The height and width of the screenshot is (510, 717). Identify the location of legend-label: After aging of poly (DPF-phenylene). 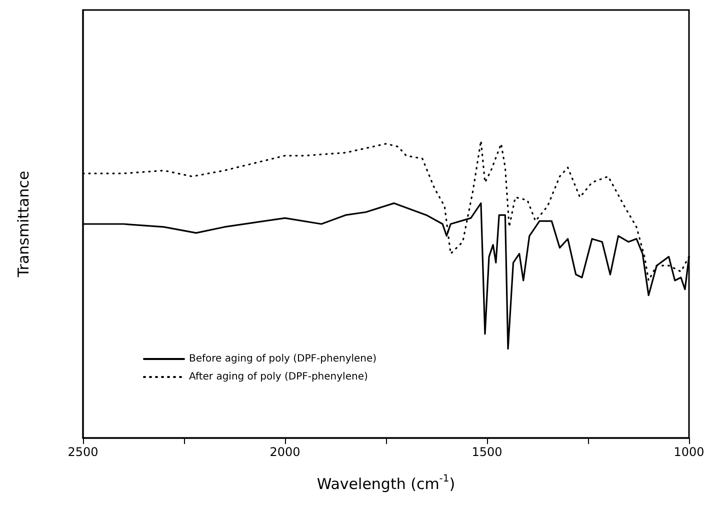
(278, 377).